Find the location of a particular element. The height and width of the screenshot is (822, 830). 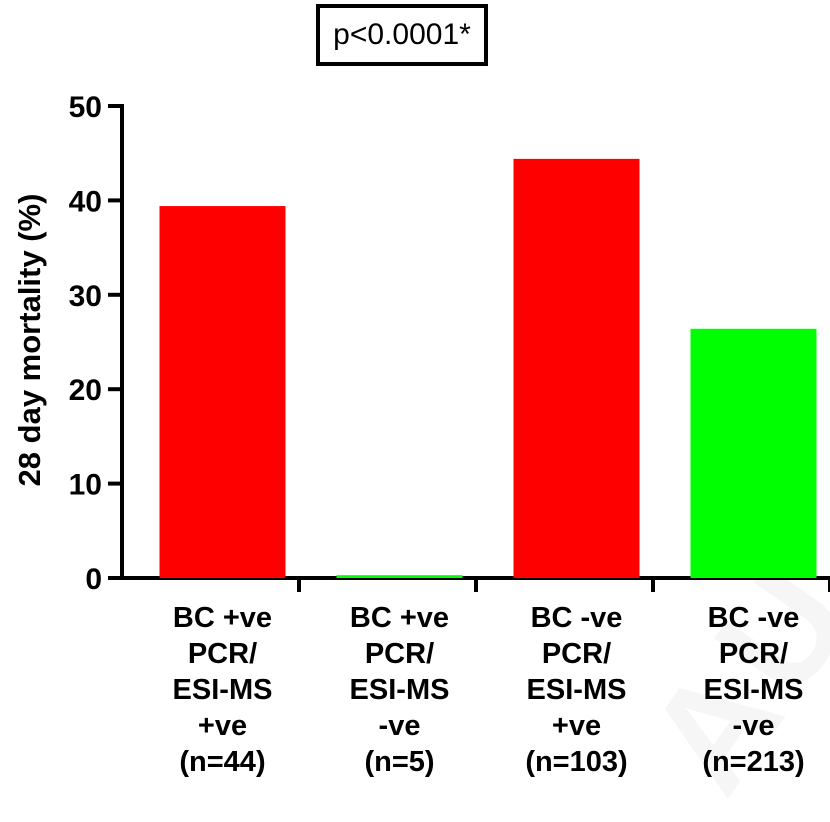

p-value-text: p<0.0001* is located at coordinates (402, 34).